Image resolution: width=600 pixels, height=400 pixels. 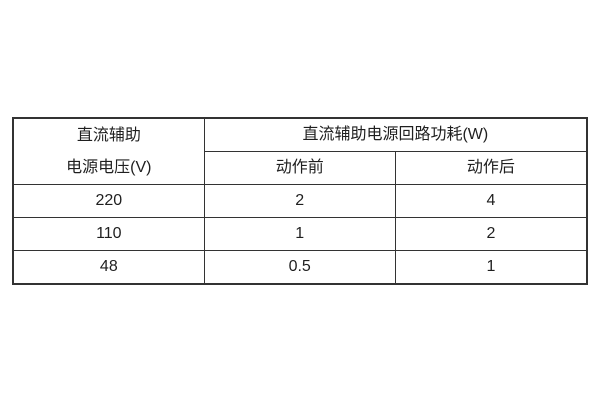 I want to click on table-row: 48 0.5 1, so click(x=300, y=267).